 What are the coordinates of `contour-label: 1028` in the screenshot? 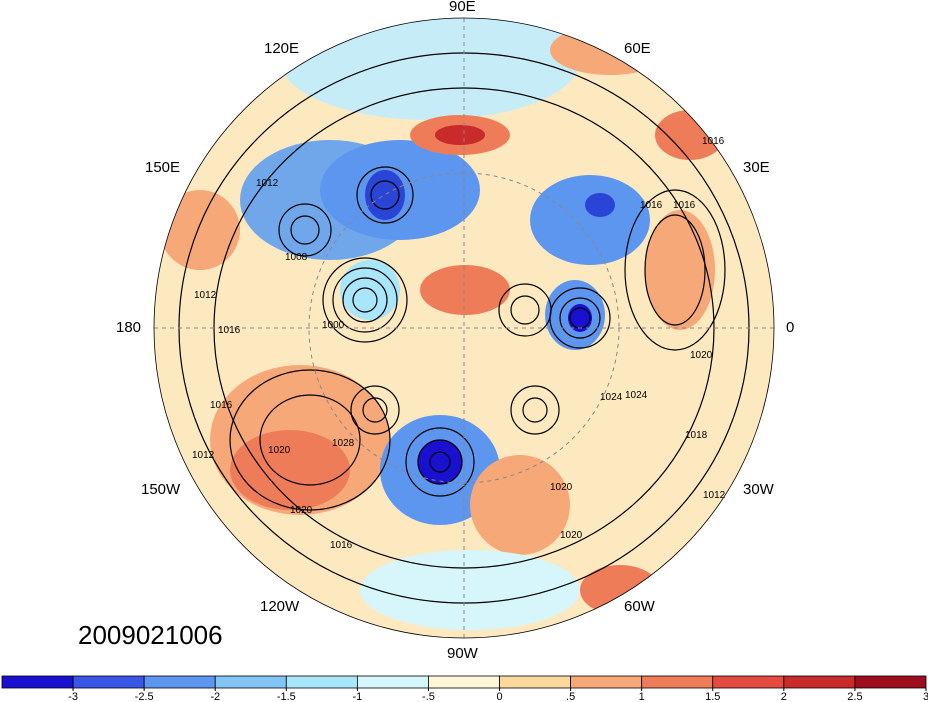 It's located at (343, 443).